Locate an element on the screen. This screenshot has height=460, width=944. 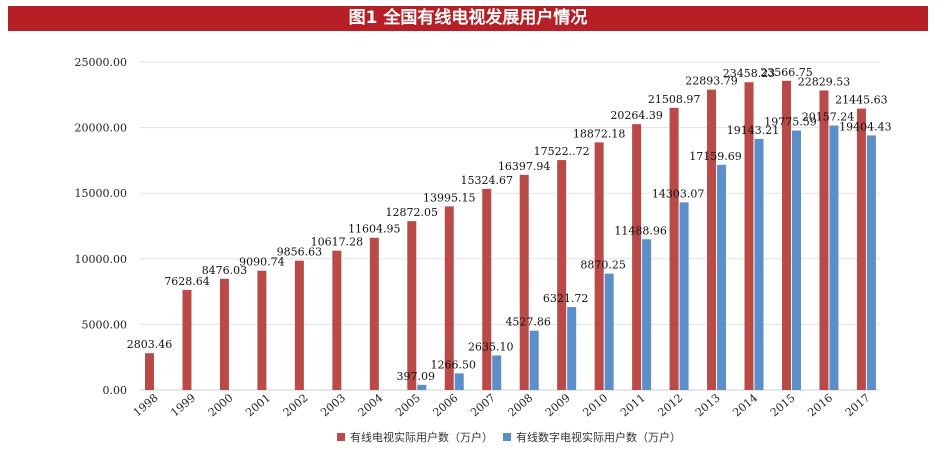
x-tick-label: 2011 is located at coordinates (633, 405).